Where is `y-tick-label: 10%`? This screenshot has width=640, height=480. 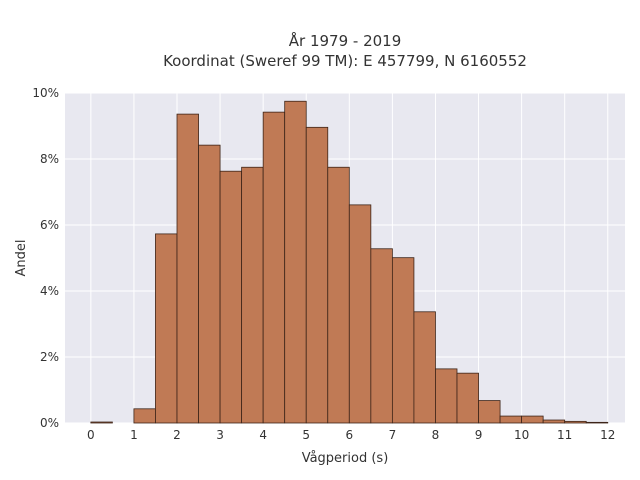 y-tick-label: 10% is located at coordinates (45, 93).